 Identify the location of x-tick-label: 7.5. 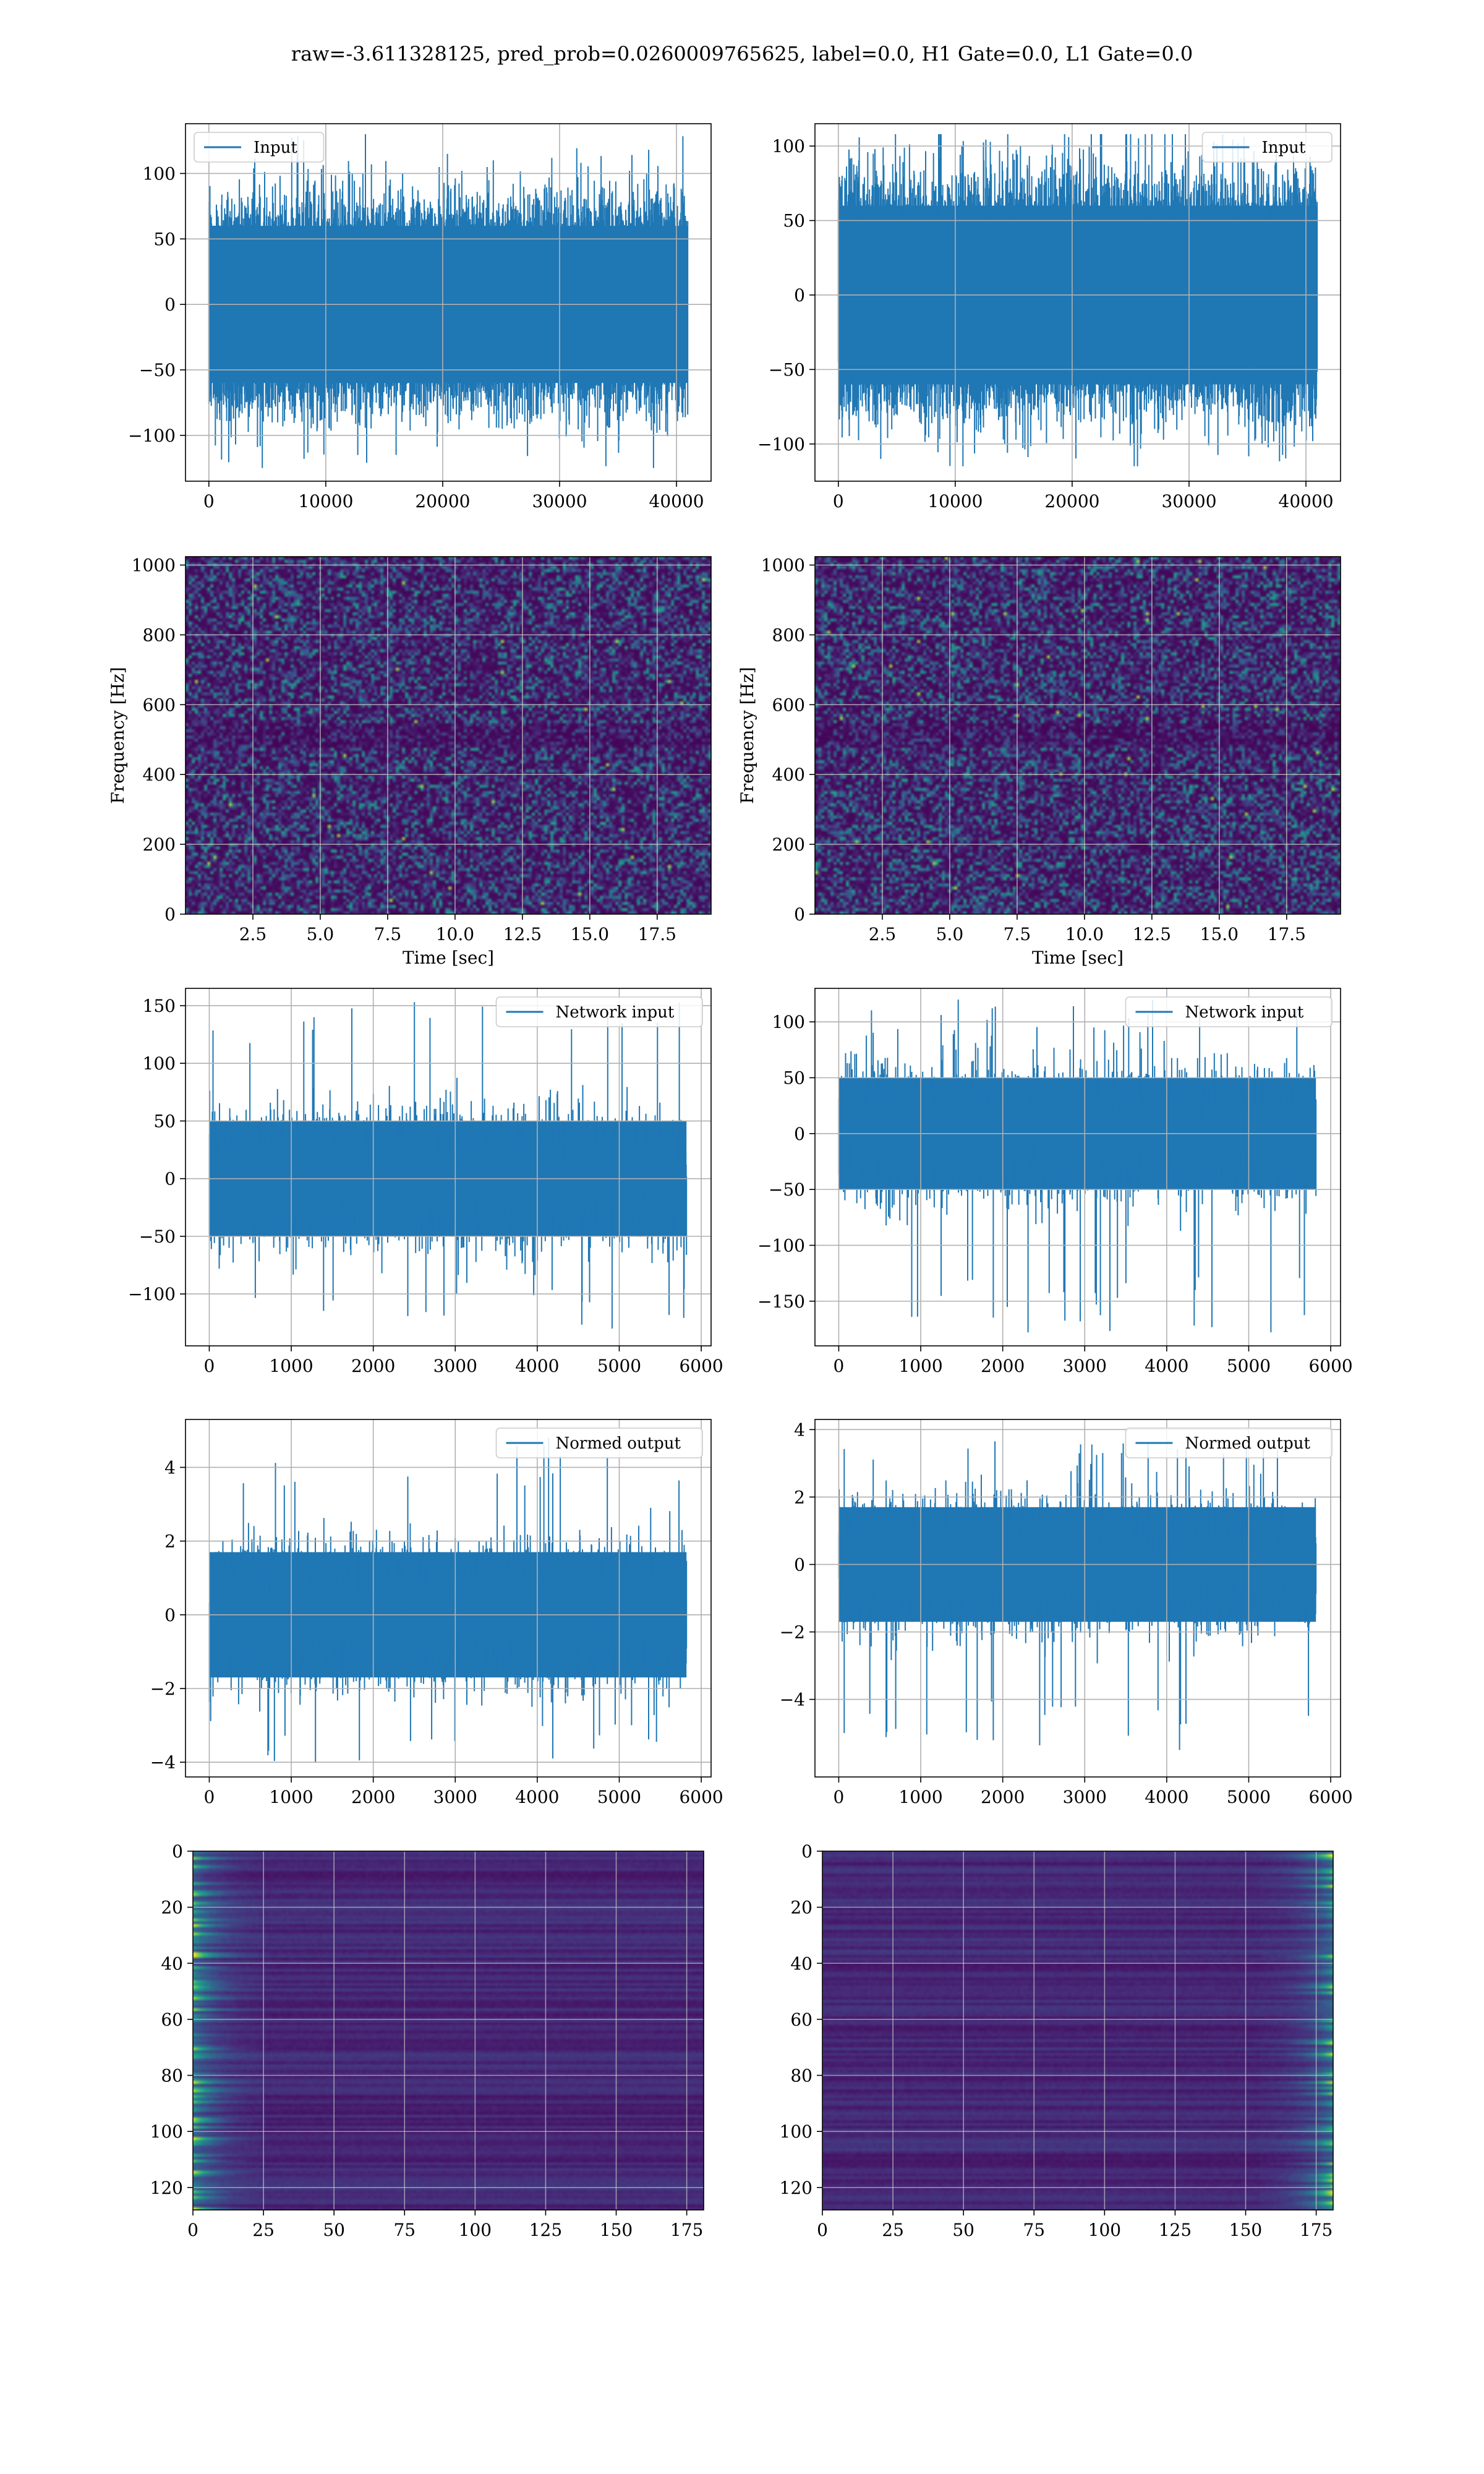
(1017, 934).